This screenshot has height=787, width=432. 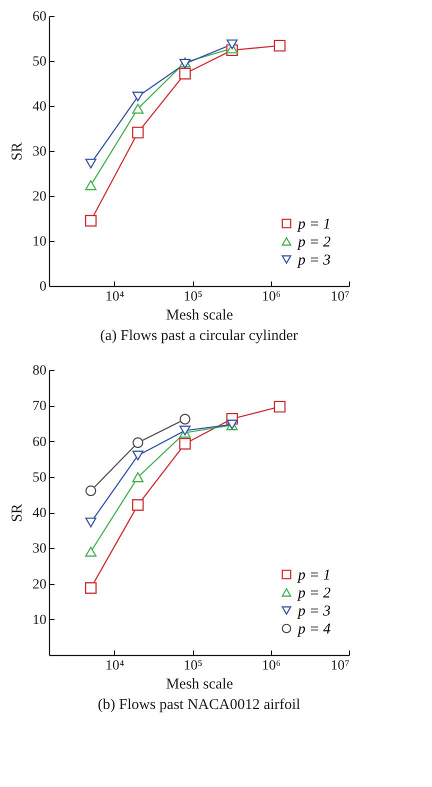 What do you see at coordinates (199, 336) in the screenshot?
I see `text: (a) Flows past a circular cylinder` at bounding box center [199, 336].